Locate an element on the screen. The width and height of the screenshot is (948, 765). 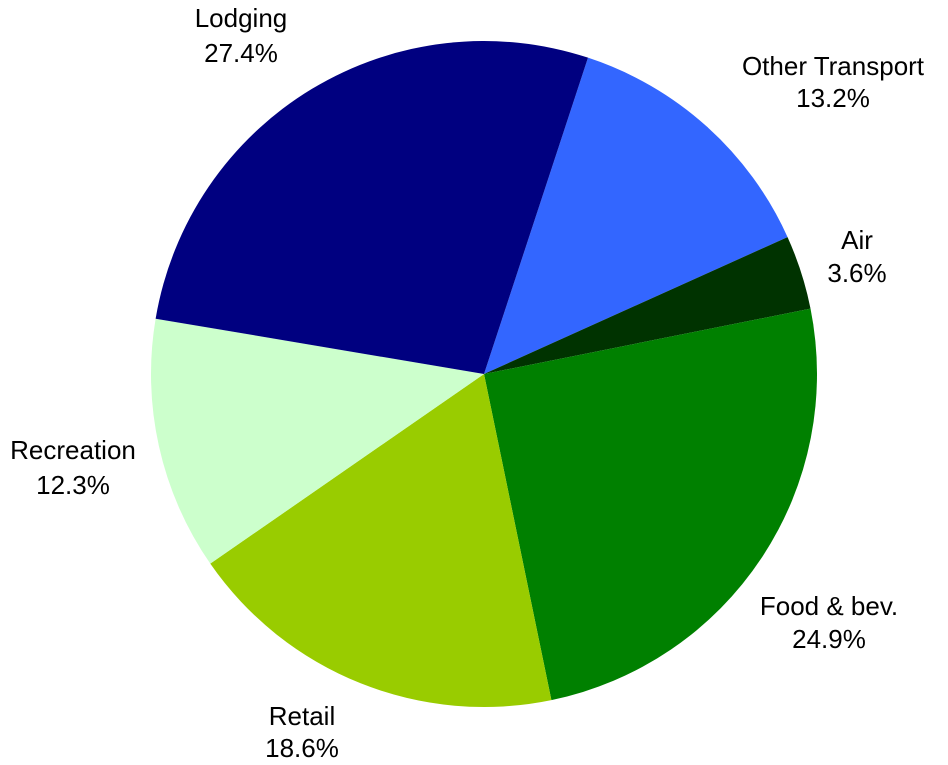
slice-label: Lodging is located at coordinates (241, 18).